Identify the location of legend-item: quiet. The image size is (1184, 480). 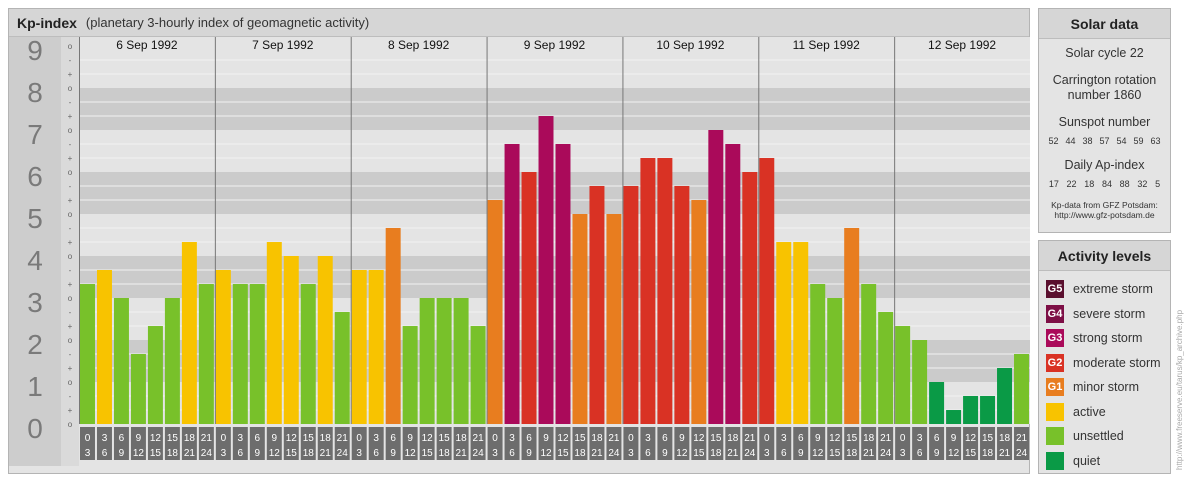
(1104, 461).